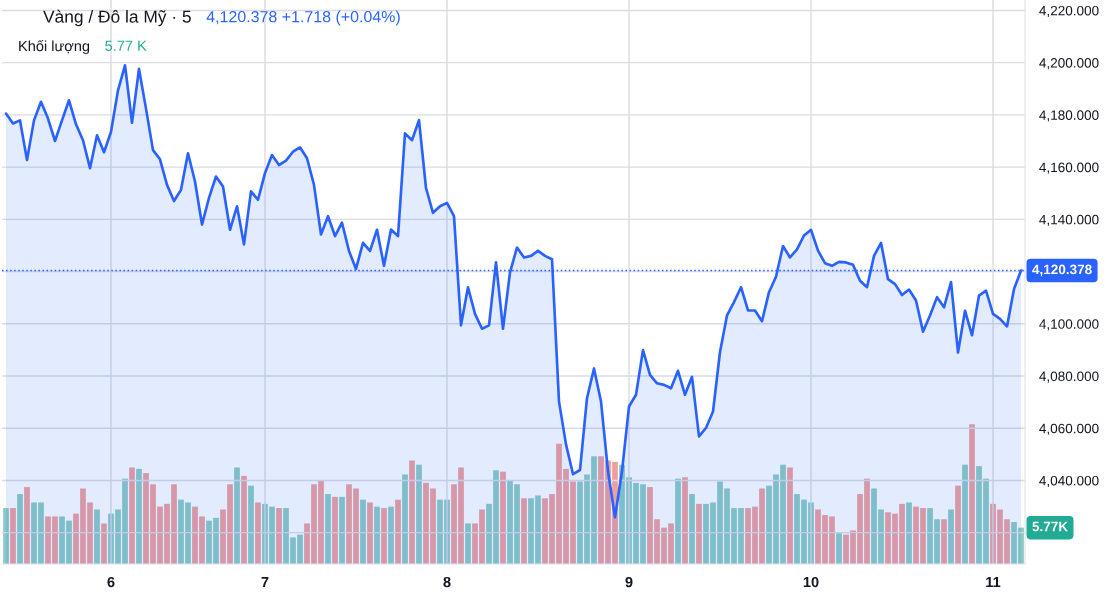 The height and width of the screenshot is (599, 1109). Describe the element at coordinates (1069, 220) in the screenshot. I see `y-tick-label: 4,140.000` at that location.